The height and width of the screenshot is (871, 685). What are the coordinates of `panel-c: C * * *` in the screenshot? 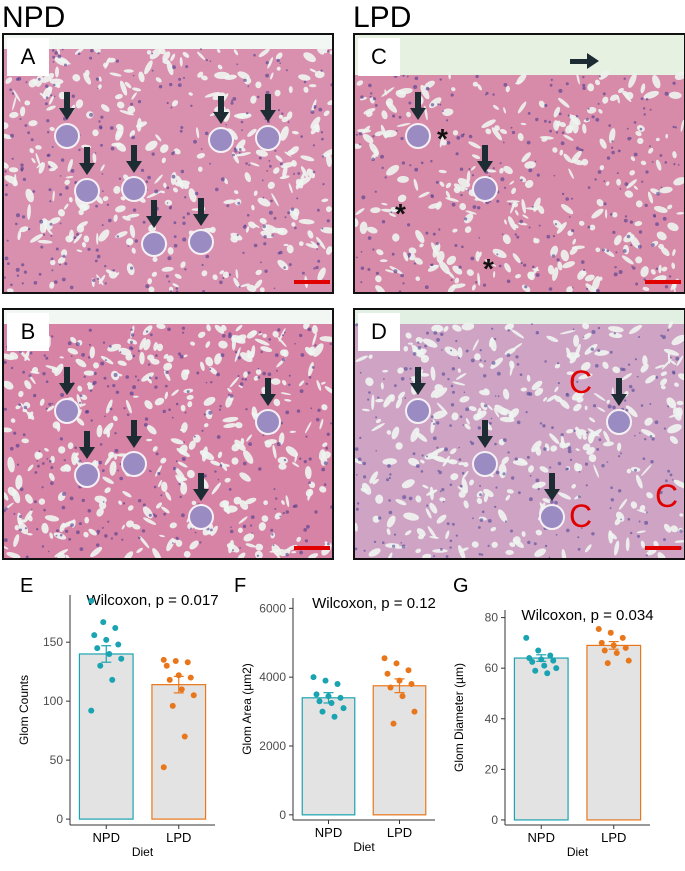 It's located at (519, 163).